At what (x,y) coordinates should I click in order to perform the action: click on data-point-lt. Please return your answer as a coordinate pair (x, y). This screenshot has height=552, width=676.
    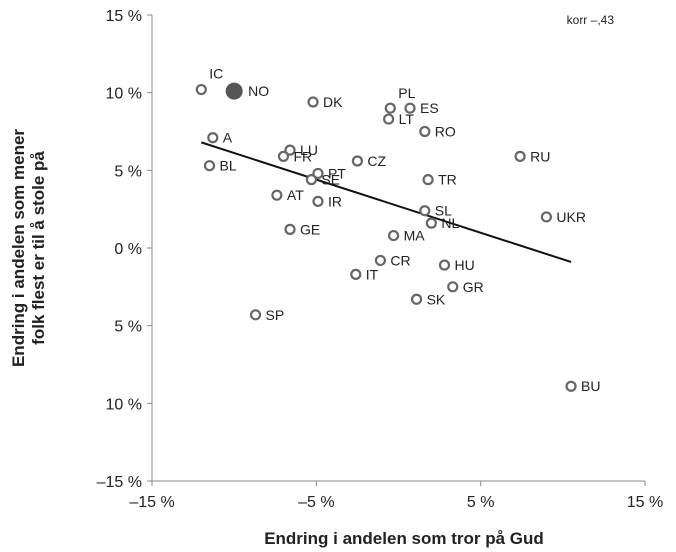
    Looking at the image, I should click on (389, 119).